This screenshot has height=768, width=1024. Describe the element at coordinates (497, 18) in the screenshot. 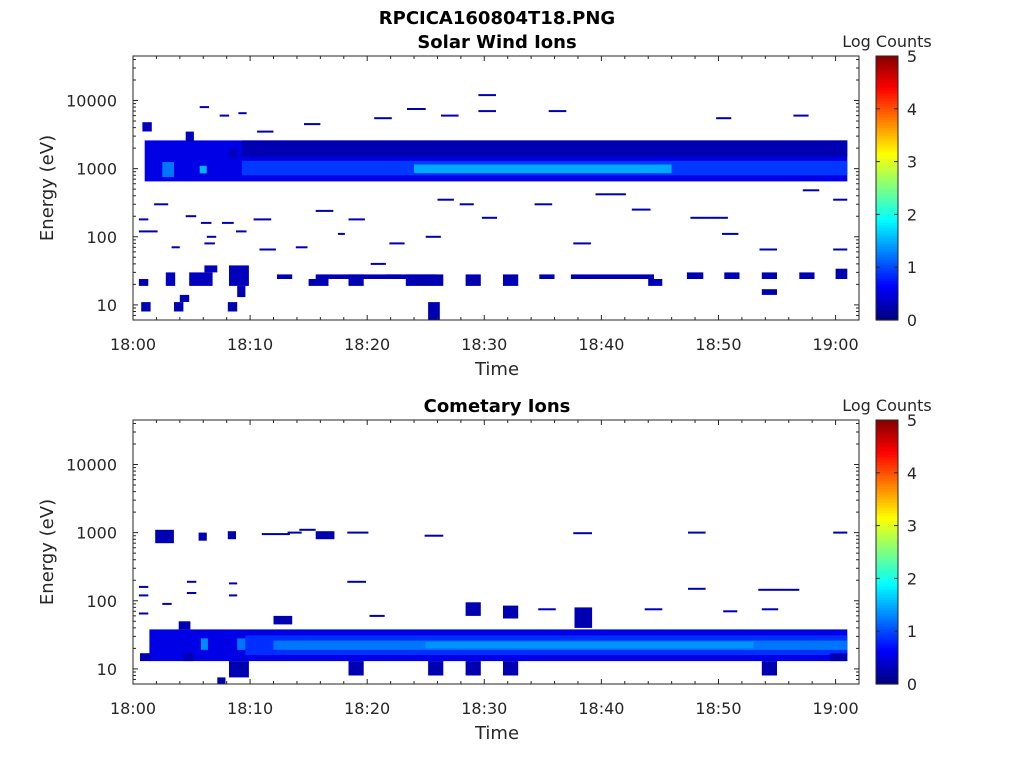

I see `figure-title: RPCICA160804T18.PNG` at that location.